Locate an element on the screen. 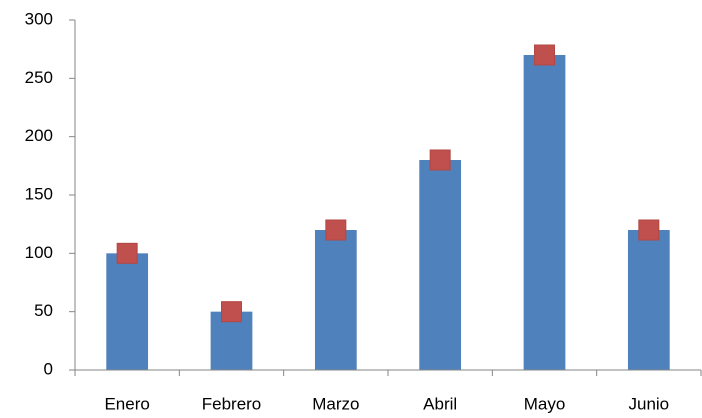  x-tick-label: Abril is located at coordinates (440, 403).